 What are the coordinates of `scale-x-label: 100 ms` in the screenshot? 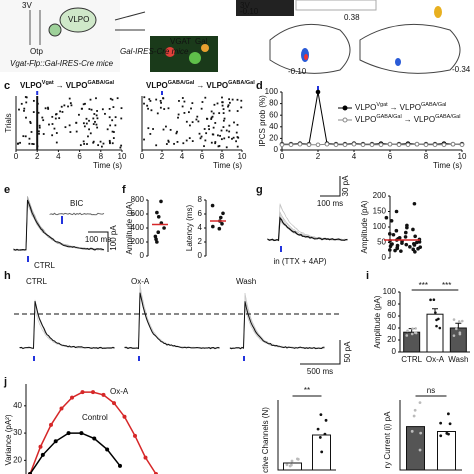 It's located at (98, 239).